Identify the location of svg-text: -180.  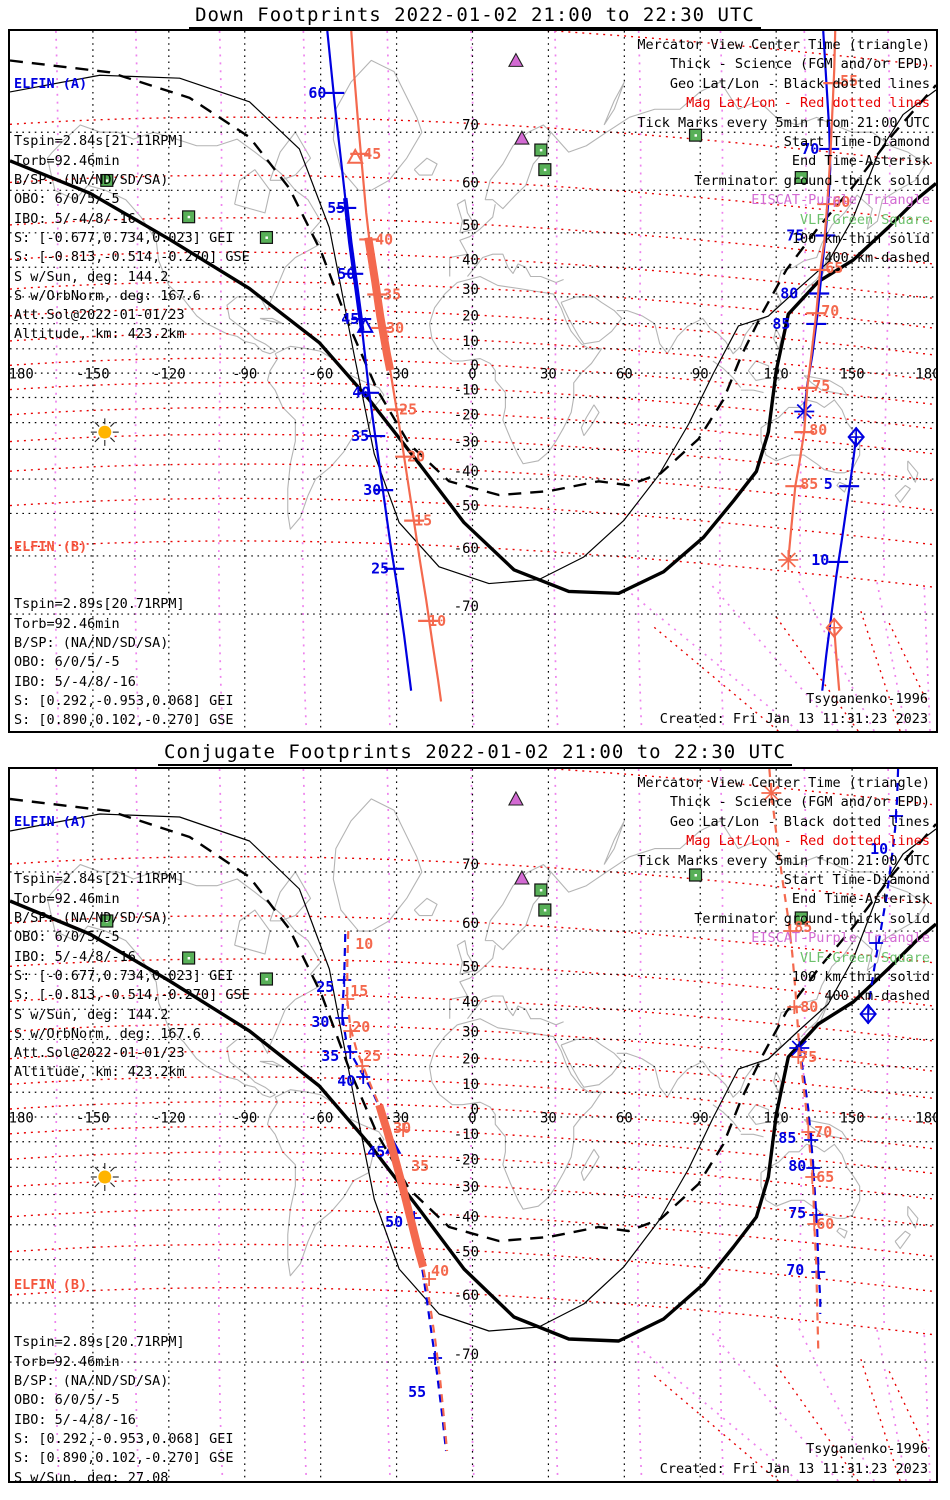
(22, 1118).